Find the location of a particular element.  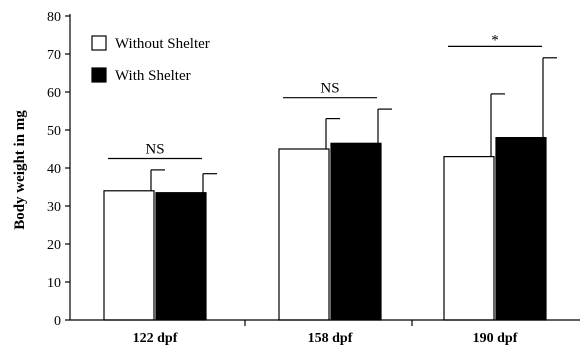

y-tick-label: 50 is located at coordinates (54, 131).